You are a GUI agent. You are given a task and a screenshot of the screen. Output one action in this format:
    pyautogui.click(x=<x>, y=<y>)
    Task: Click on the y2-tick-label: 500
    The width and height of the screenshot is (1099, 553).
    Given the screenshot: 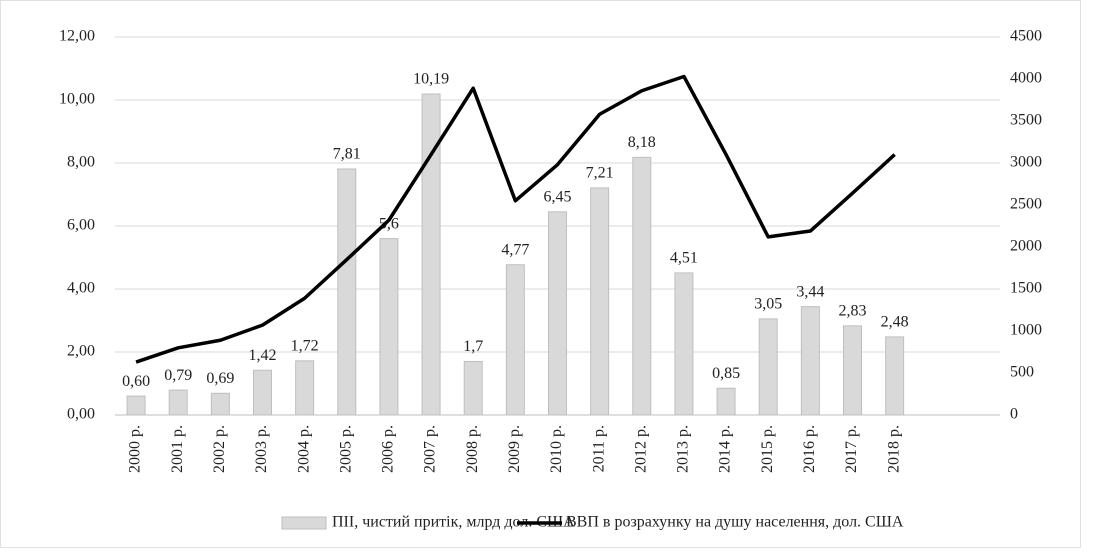 What is the action you would take?
    pyautogui.click(x=1022, y=372)
    